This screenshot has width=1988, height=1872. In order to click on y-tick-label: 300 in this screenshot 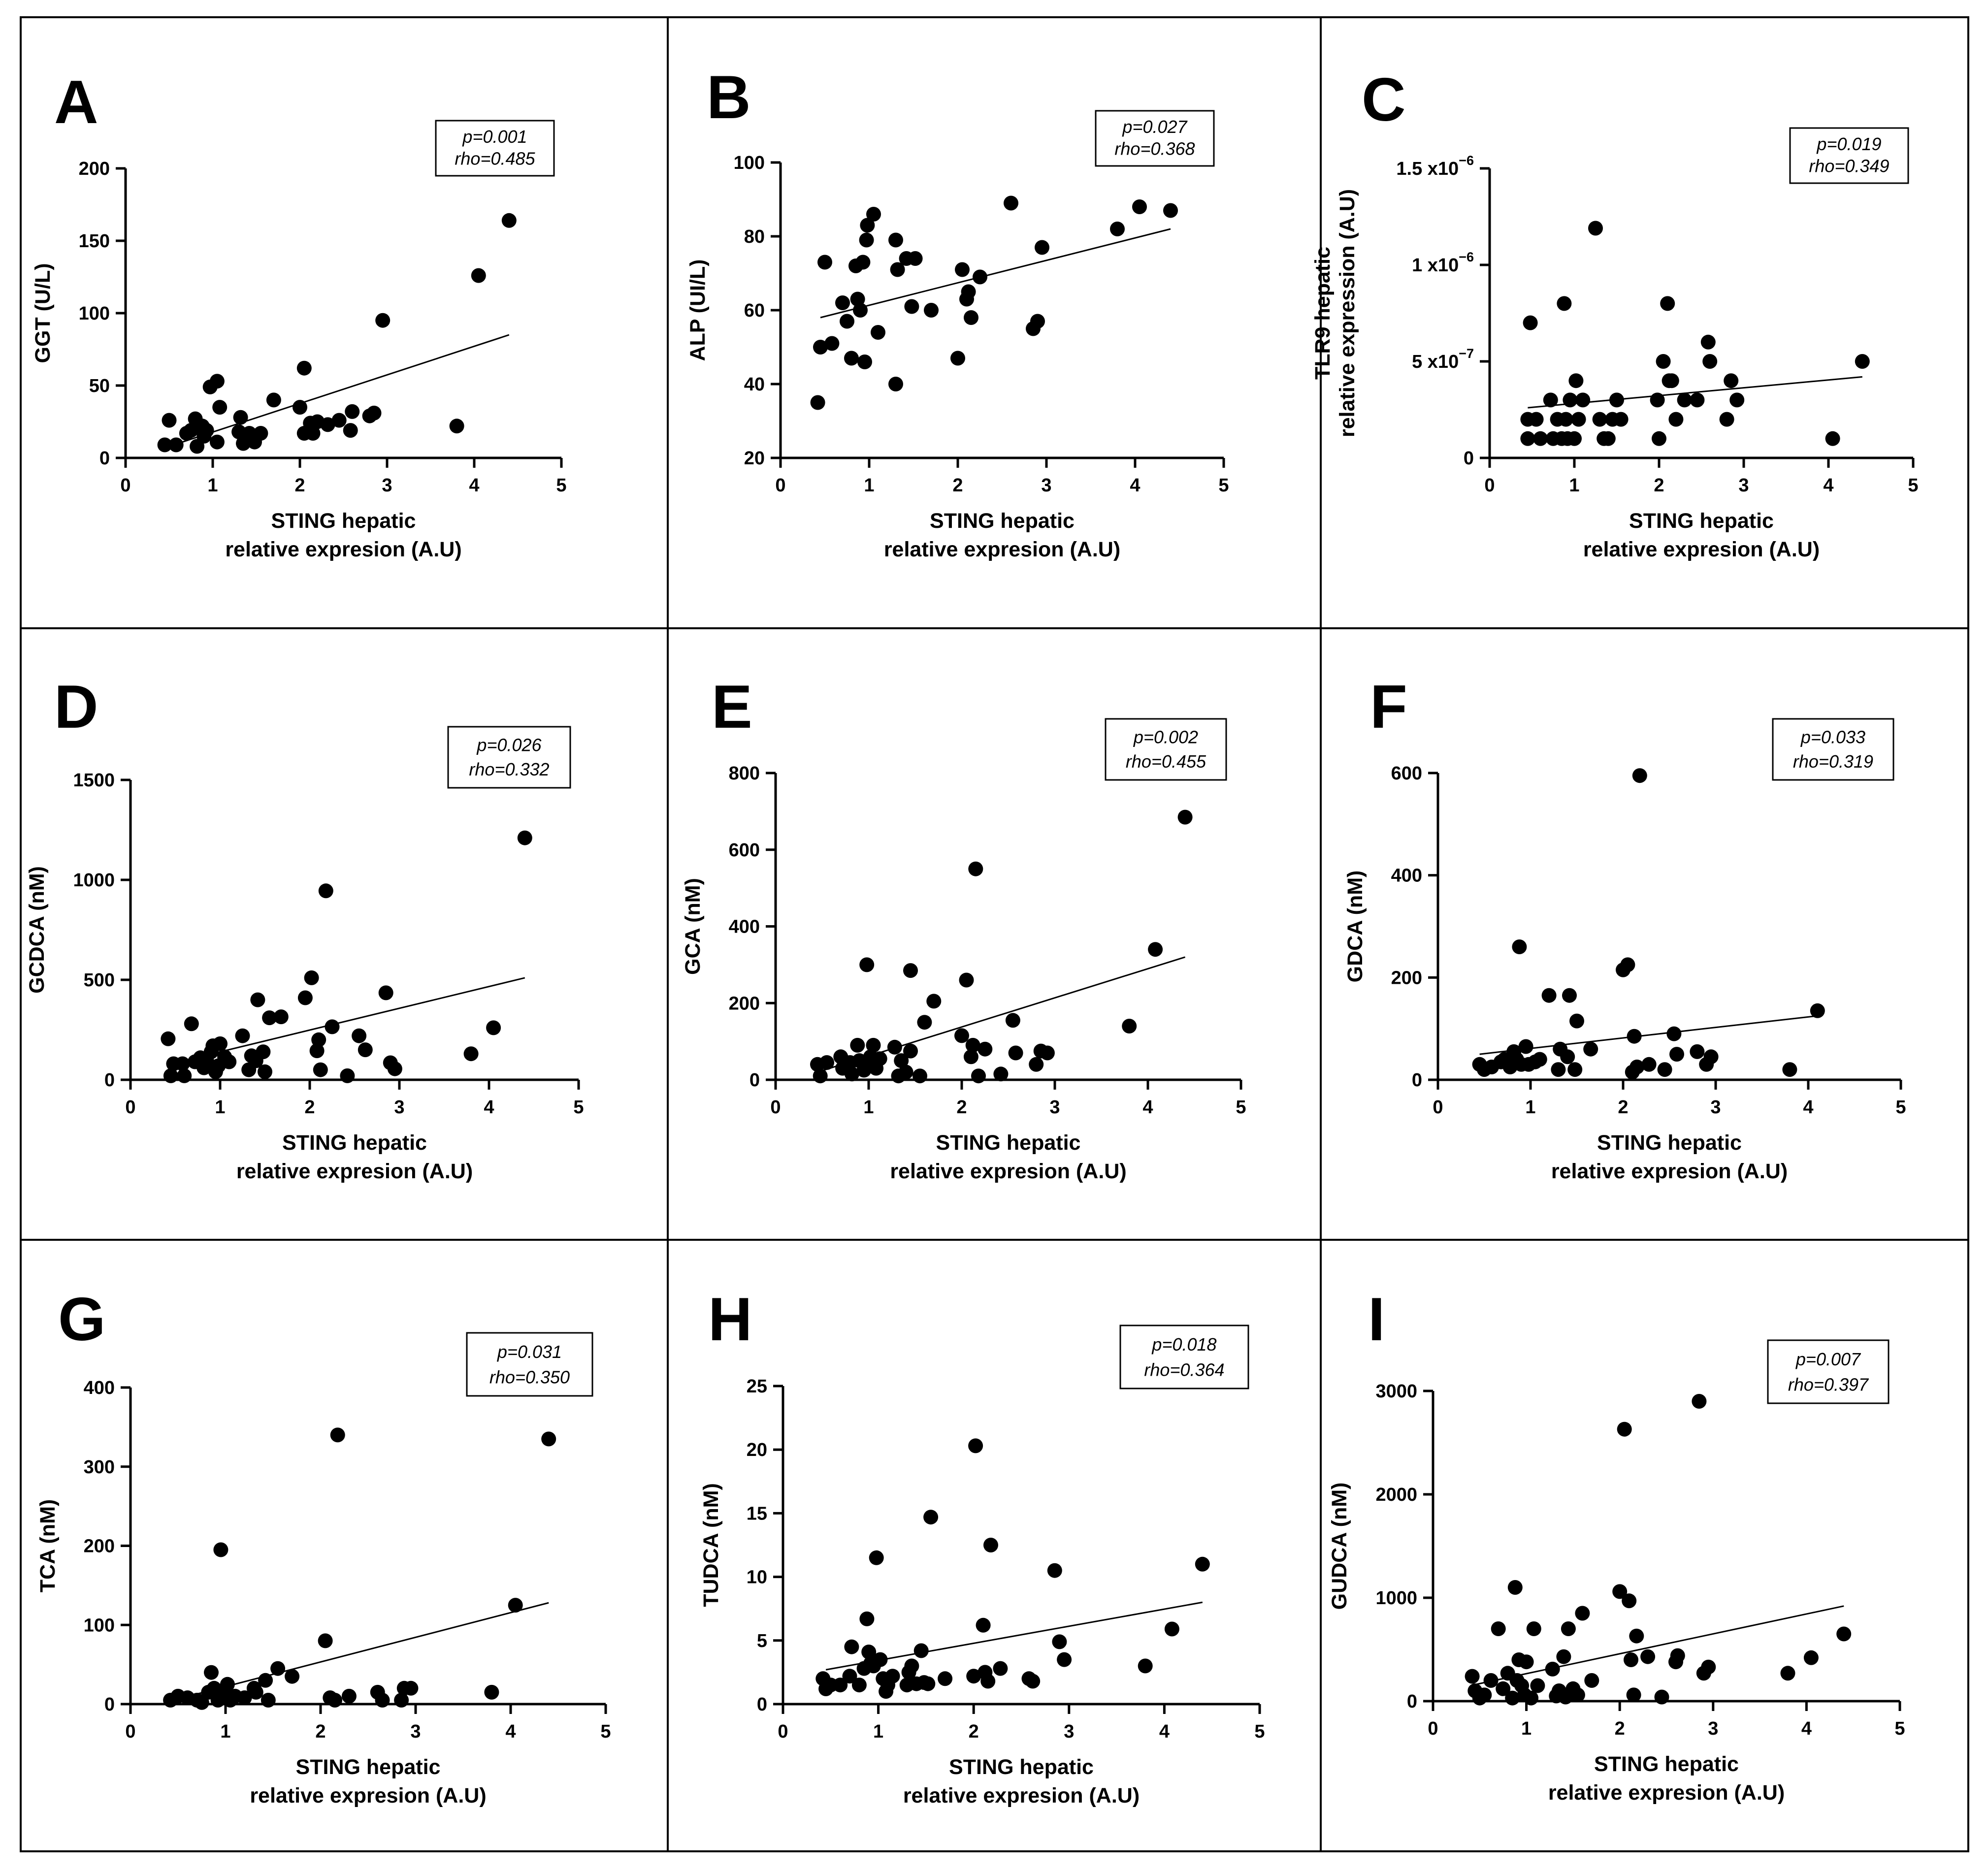, I will do `click(99, 1467)`.